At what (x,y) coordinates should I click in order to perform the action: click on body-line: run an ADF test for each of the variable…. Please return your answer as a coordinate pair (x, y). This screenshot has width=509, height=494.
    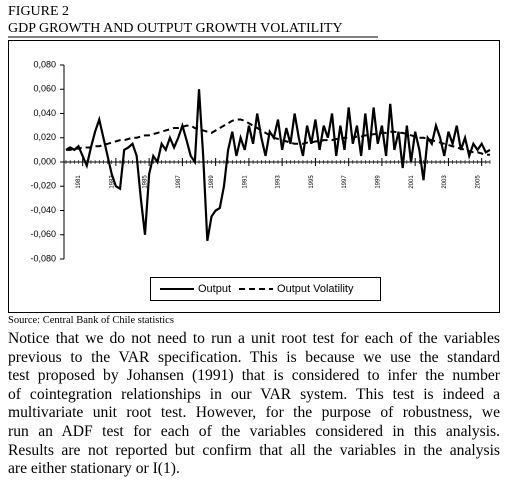
    Looking at the image, I should click on (254, 431).